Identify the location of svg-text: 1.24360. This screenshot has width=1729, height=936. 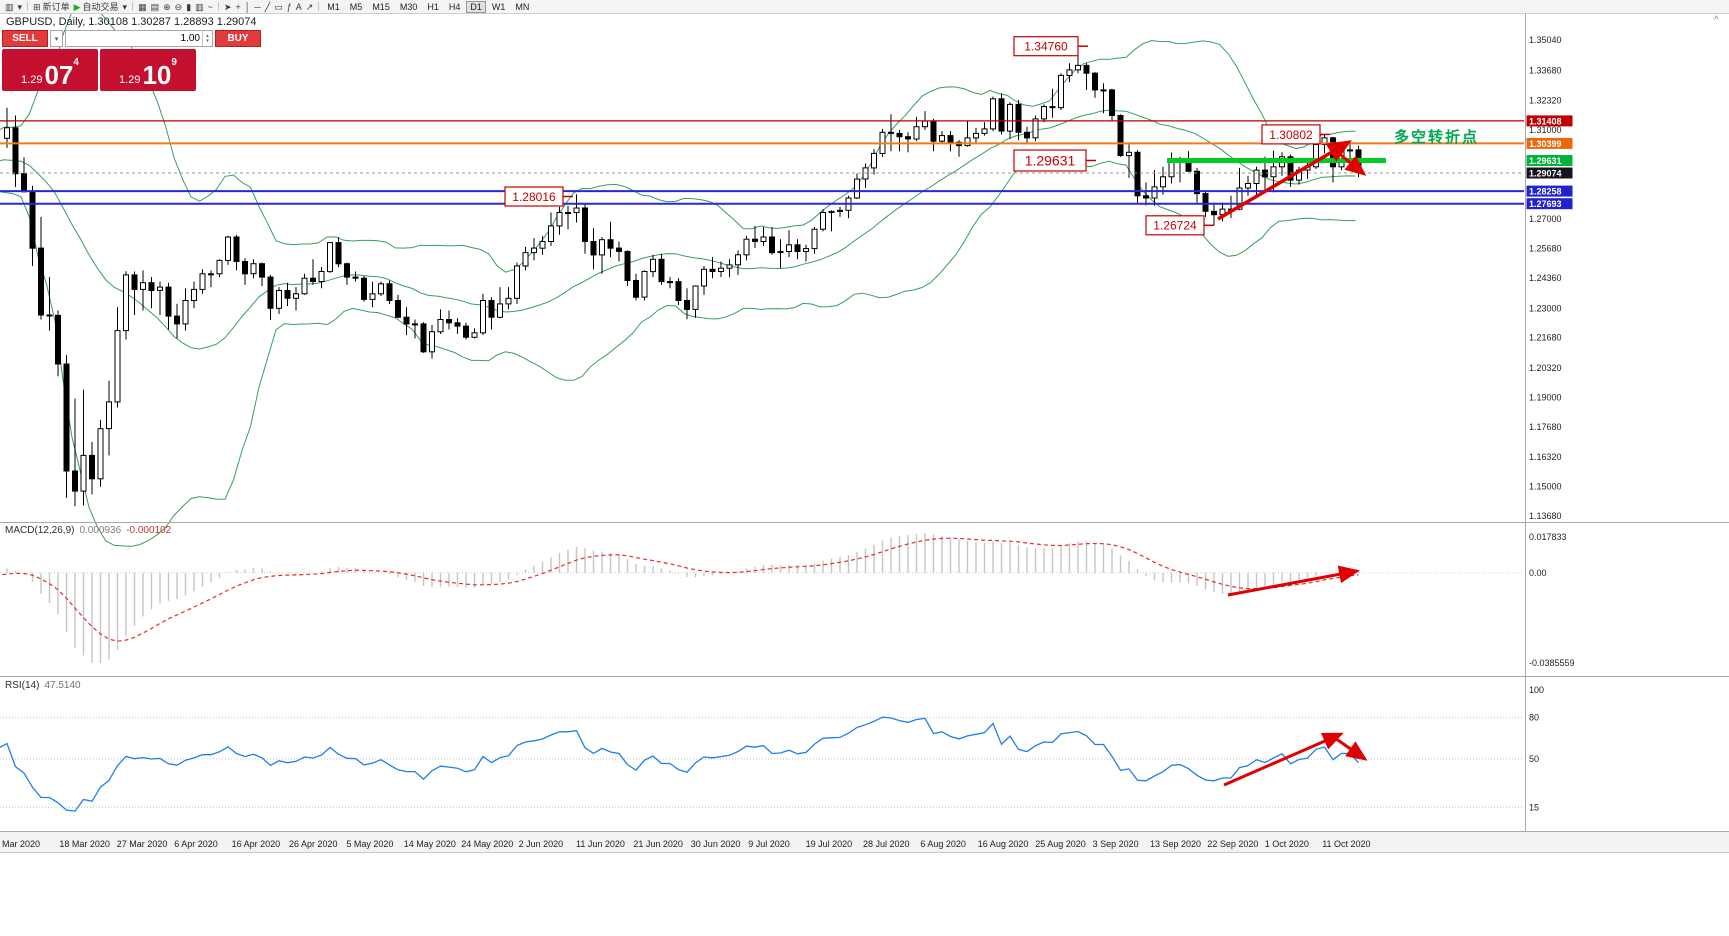
(1545, 278).